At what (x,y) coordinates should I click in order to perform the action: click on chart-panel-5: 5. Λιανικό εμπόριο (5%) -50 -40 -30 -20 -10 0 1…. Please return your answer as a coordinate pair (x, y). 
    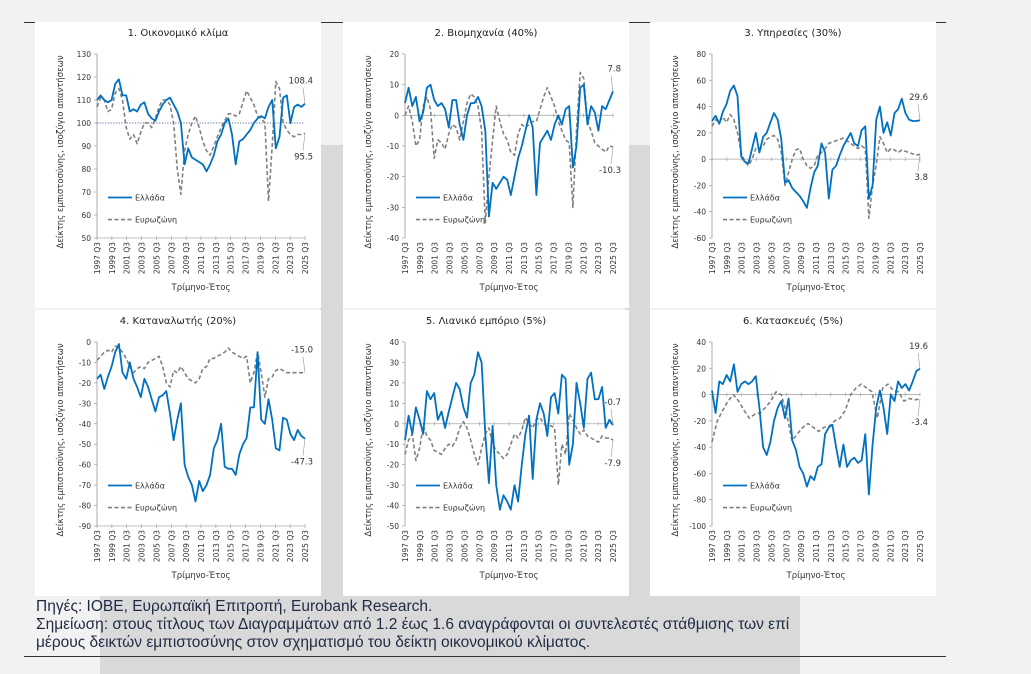
    Looking at the image, I should click on (486, 453).